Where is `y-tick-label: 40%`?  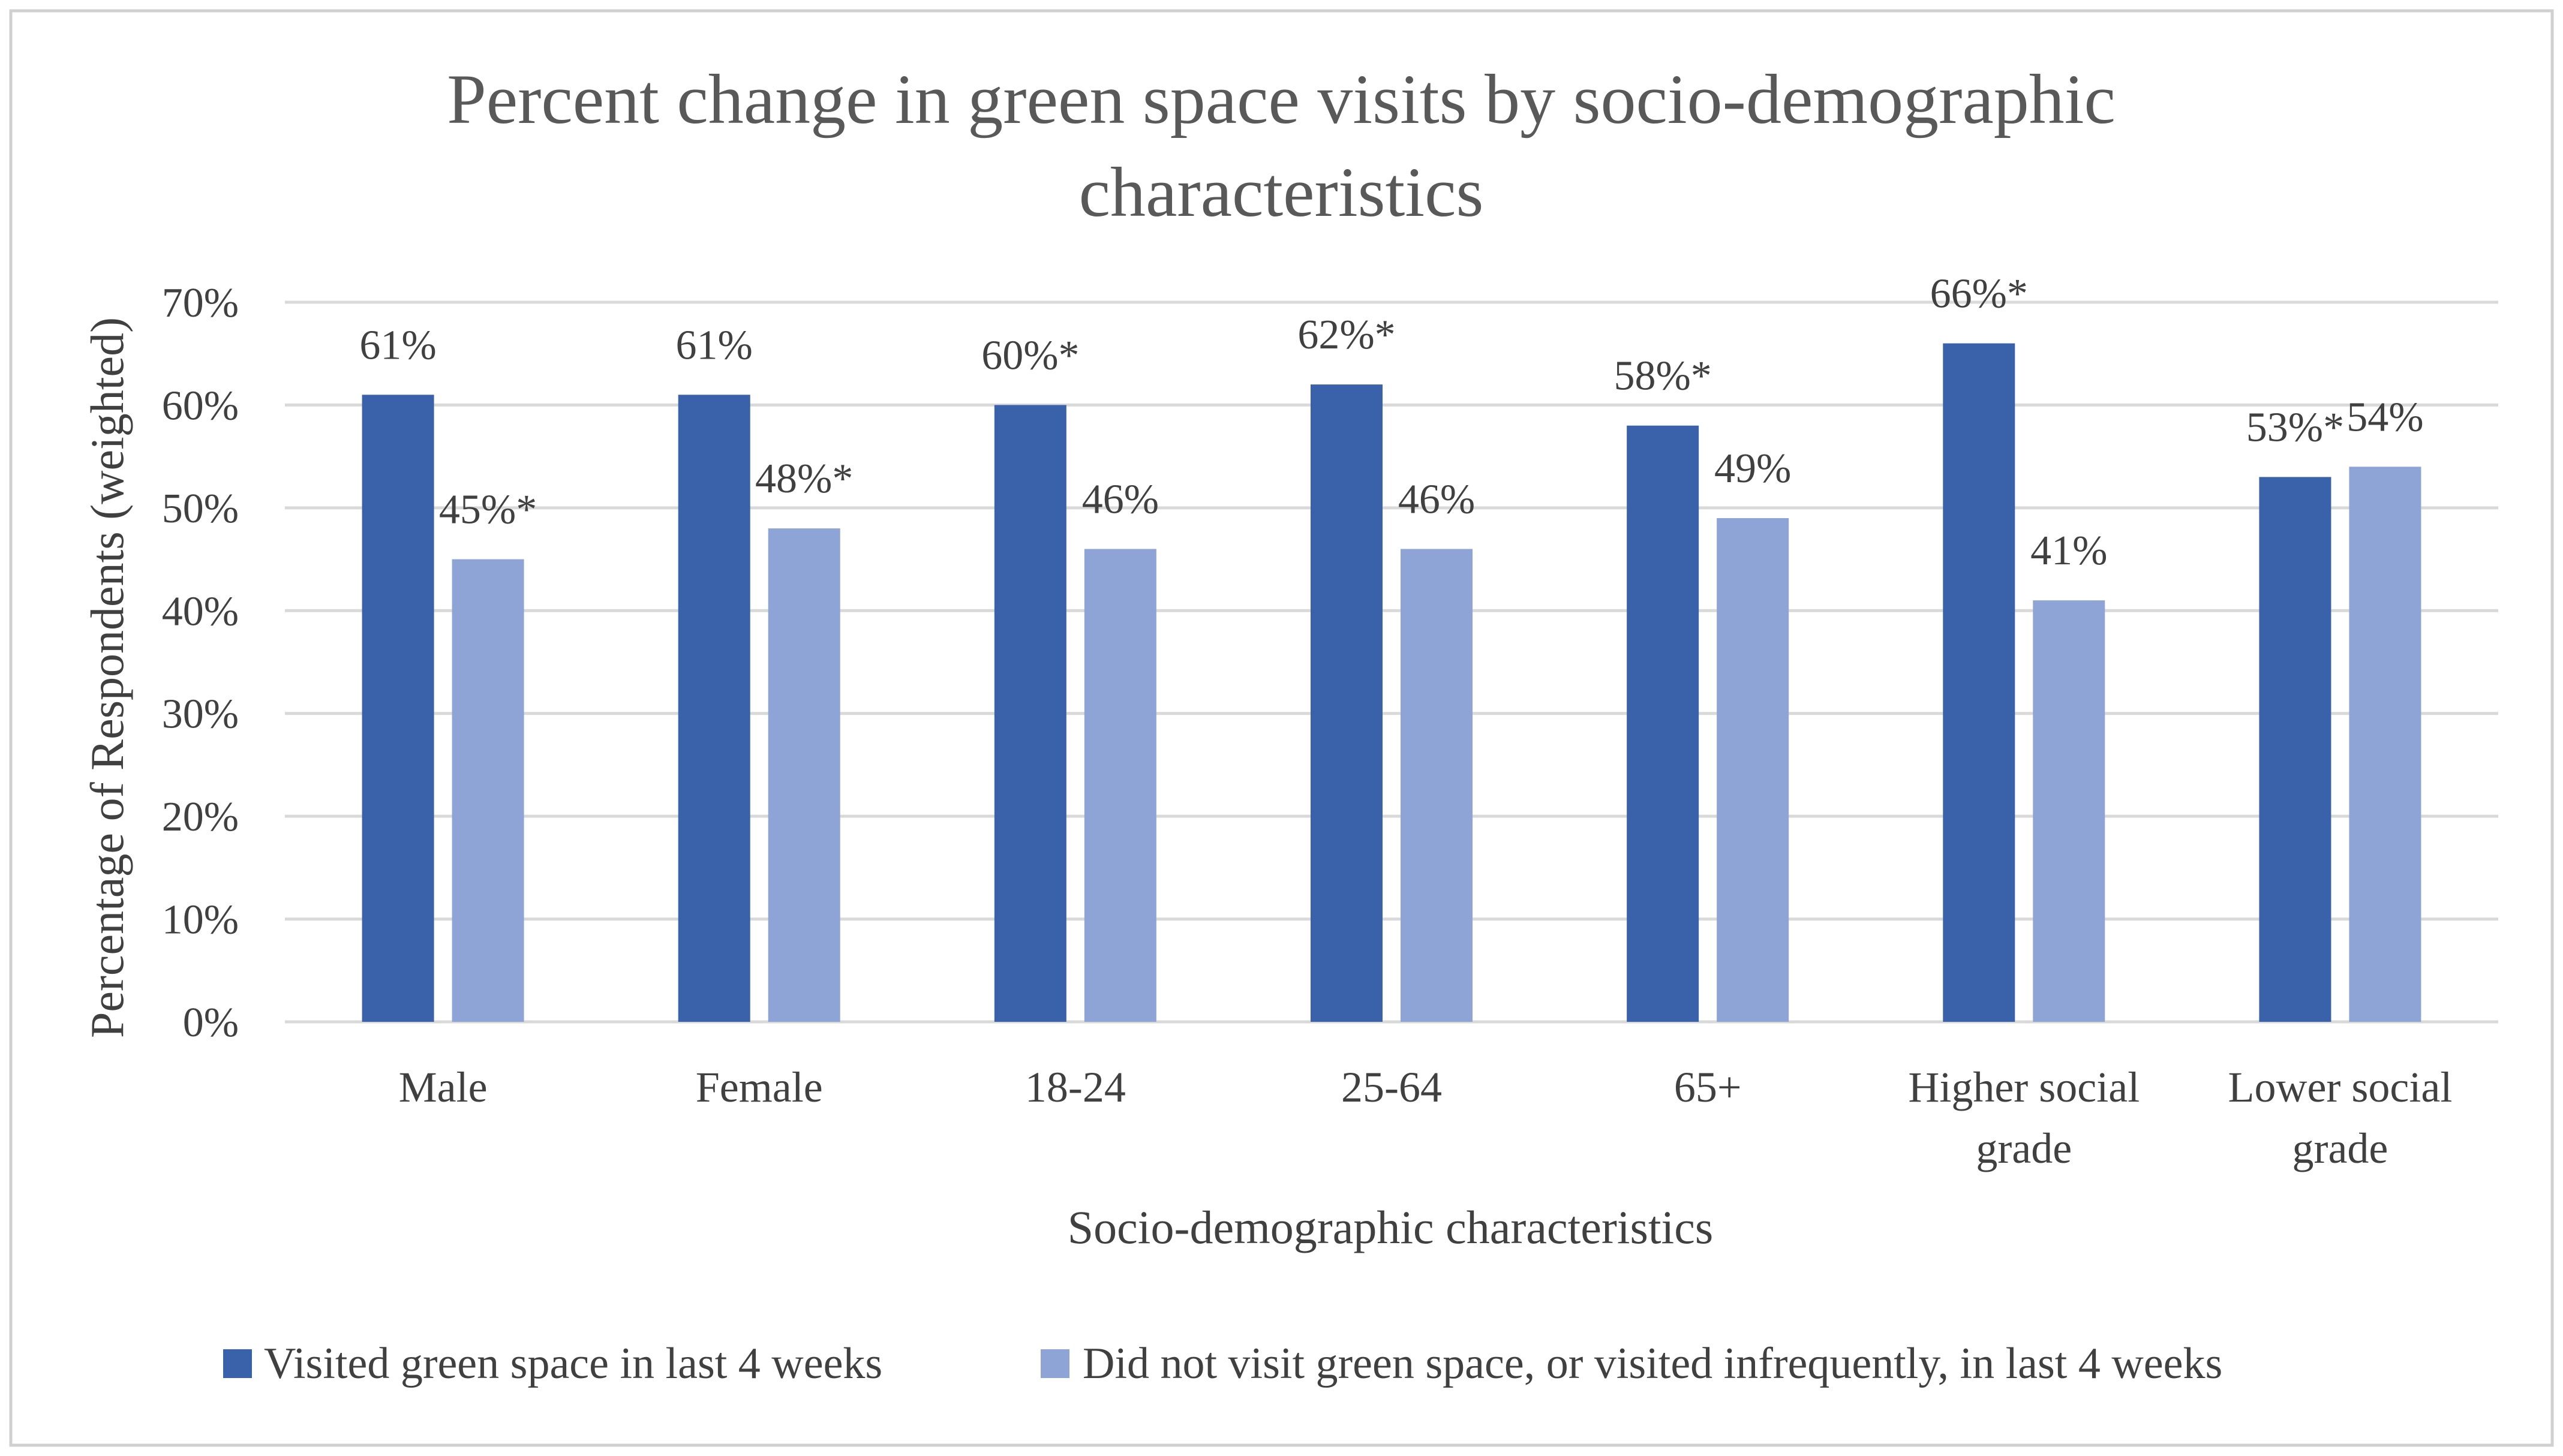
y-tick-label: 40% is located at coordinates (200, 611).